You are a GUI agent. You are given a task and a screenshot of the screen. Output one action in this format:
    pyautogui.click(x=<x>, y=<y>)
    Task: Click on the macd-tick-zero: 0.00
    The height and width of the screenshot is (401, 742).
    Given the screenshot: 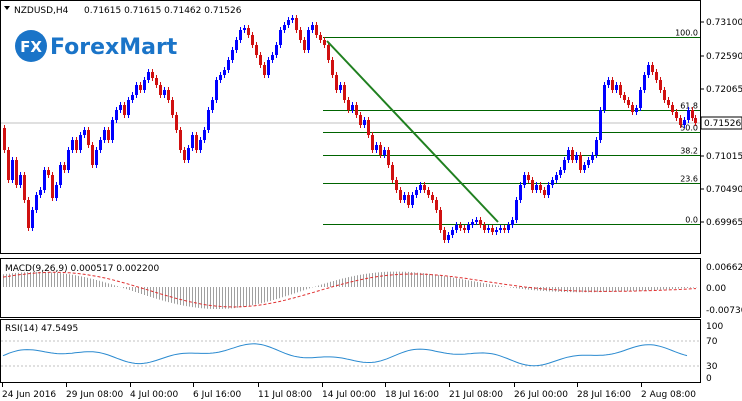 What is the action you would take?
    pyautogui.click(x=716, y=289)
    